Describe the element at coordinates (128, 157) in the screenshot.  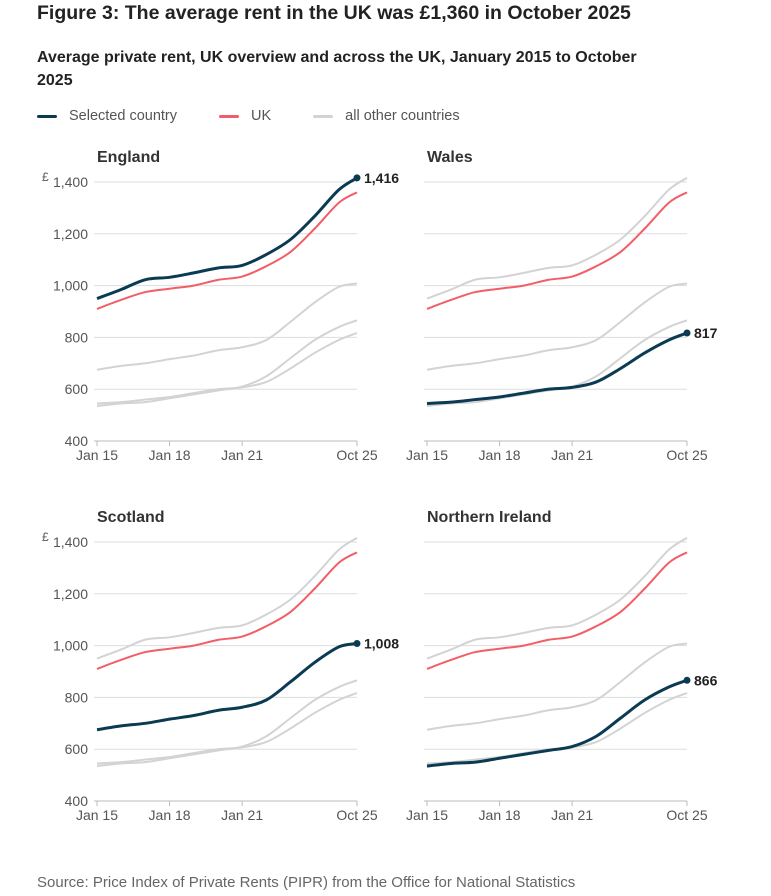
I see `panel-title: England` at that location.